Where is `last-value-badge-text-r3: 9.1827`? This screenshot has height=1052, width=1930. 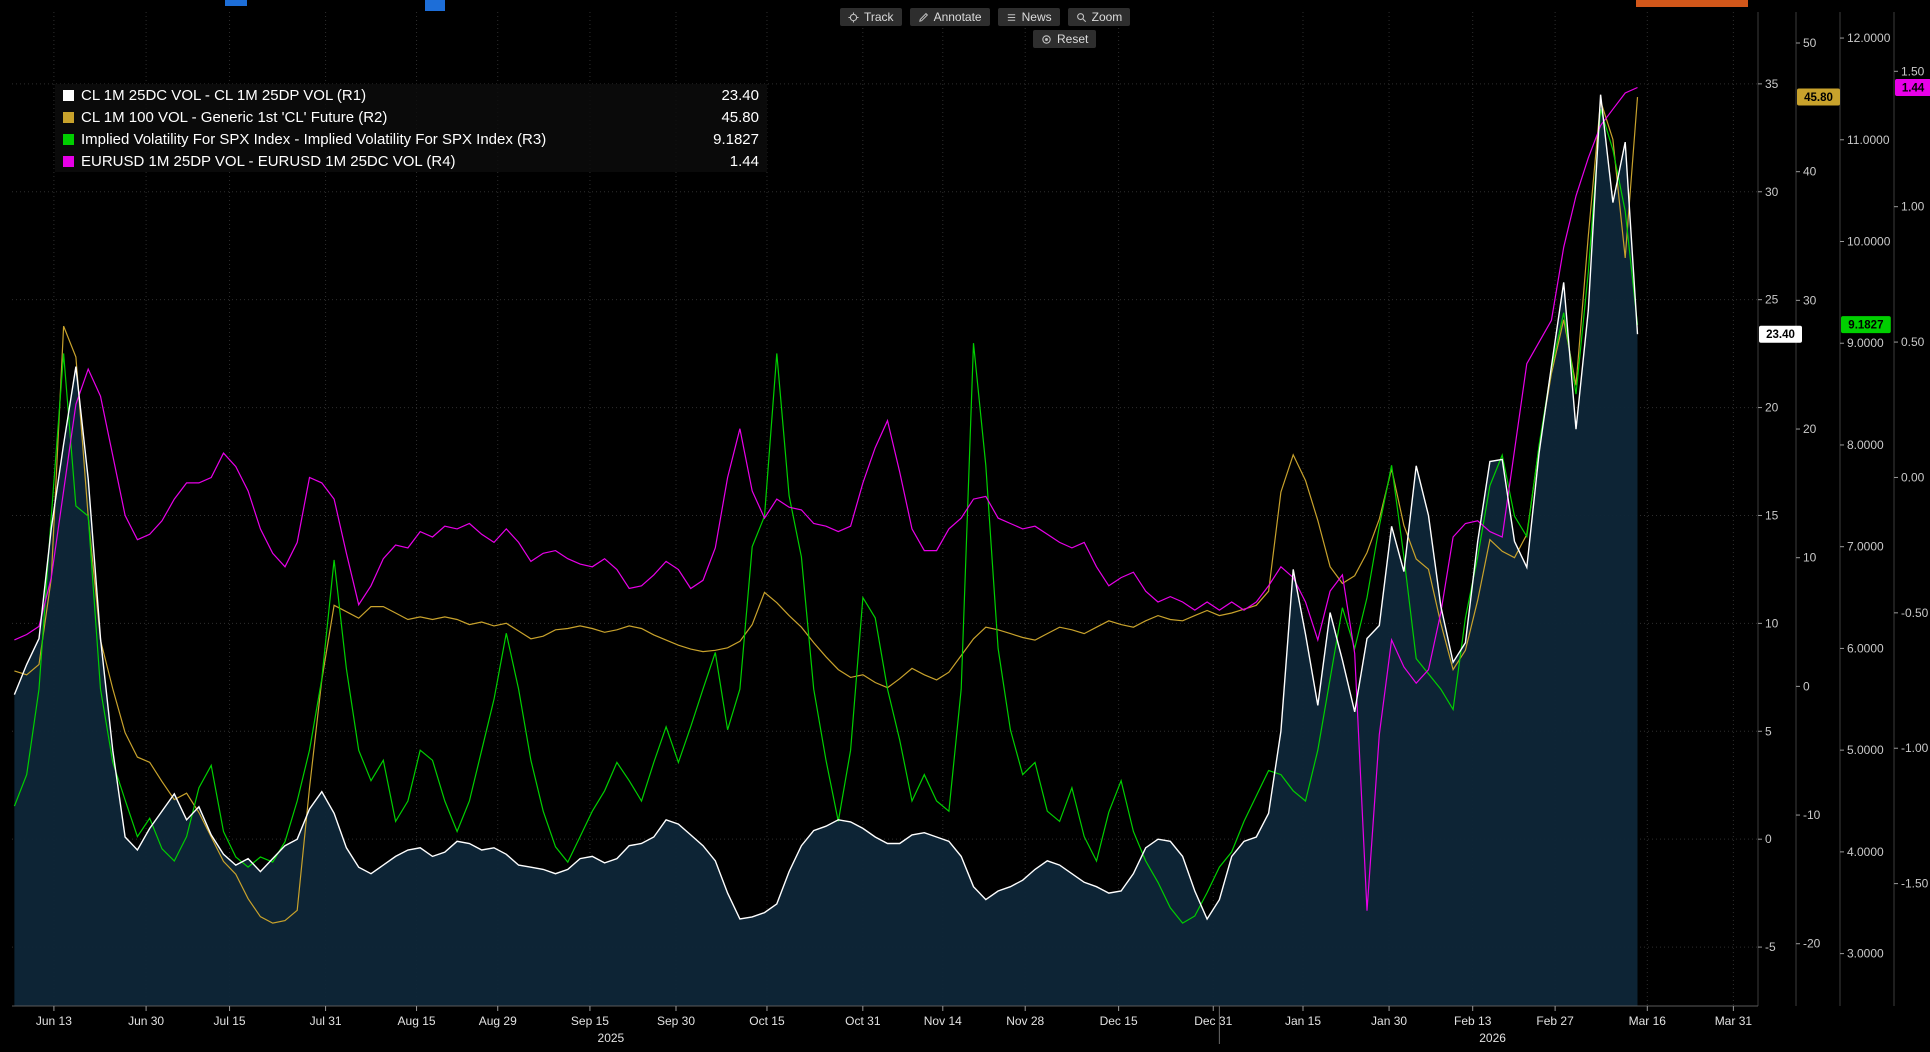 last-value-badge-text-r3: 9.1827 is located at coordinates (1865, 326).